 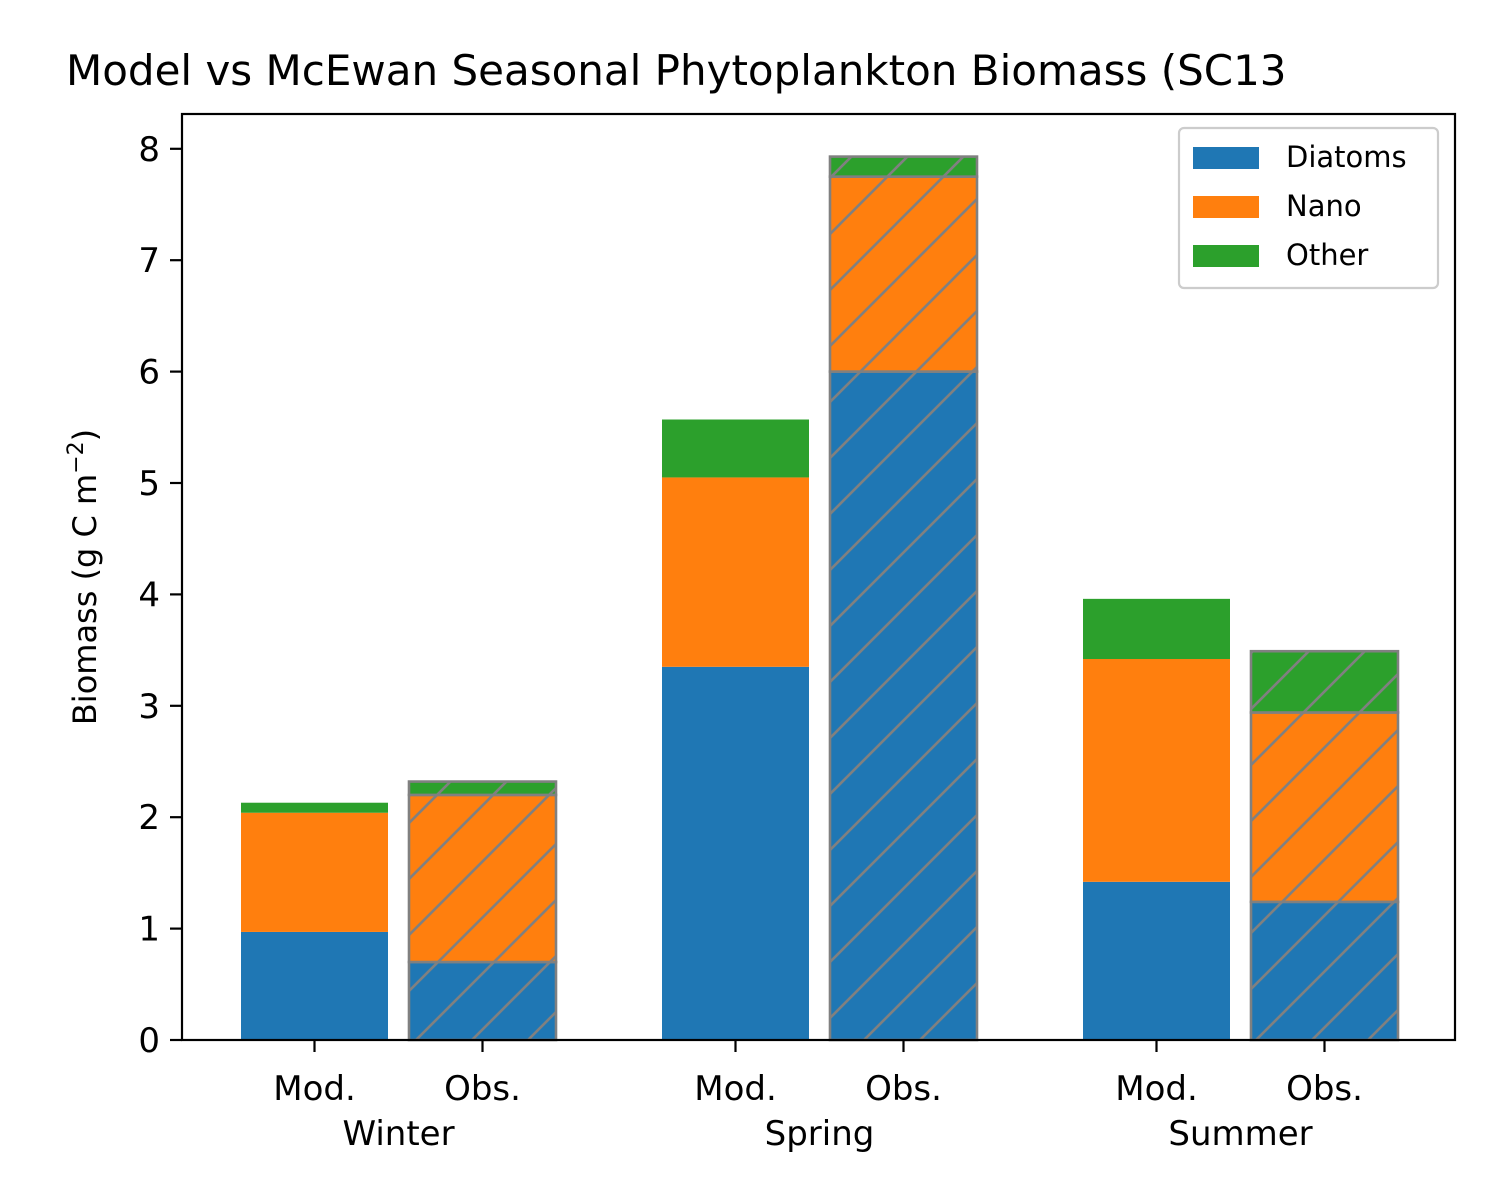 What do you see at coordinates (149, 595) in the screenshot?
I see `y-tick-label: 4` at bounding box center [149, 595].